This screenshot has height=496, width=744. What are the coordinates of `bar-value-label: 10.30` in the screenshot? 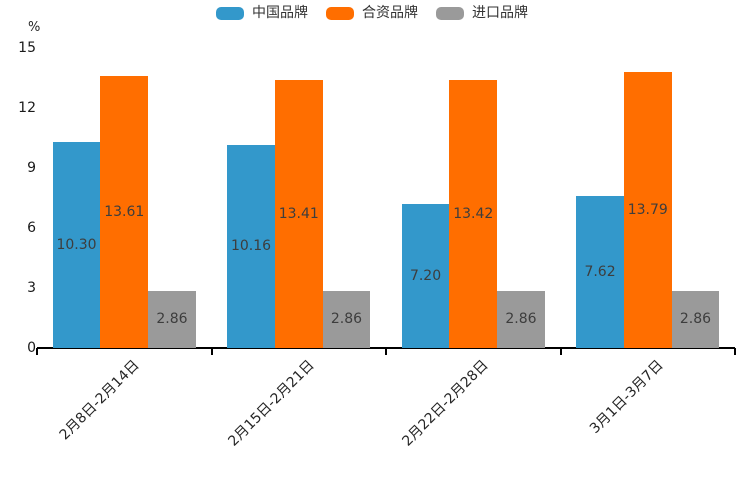 It's located at (76, 245).